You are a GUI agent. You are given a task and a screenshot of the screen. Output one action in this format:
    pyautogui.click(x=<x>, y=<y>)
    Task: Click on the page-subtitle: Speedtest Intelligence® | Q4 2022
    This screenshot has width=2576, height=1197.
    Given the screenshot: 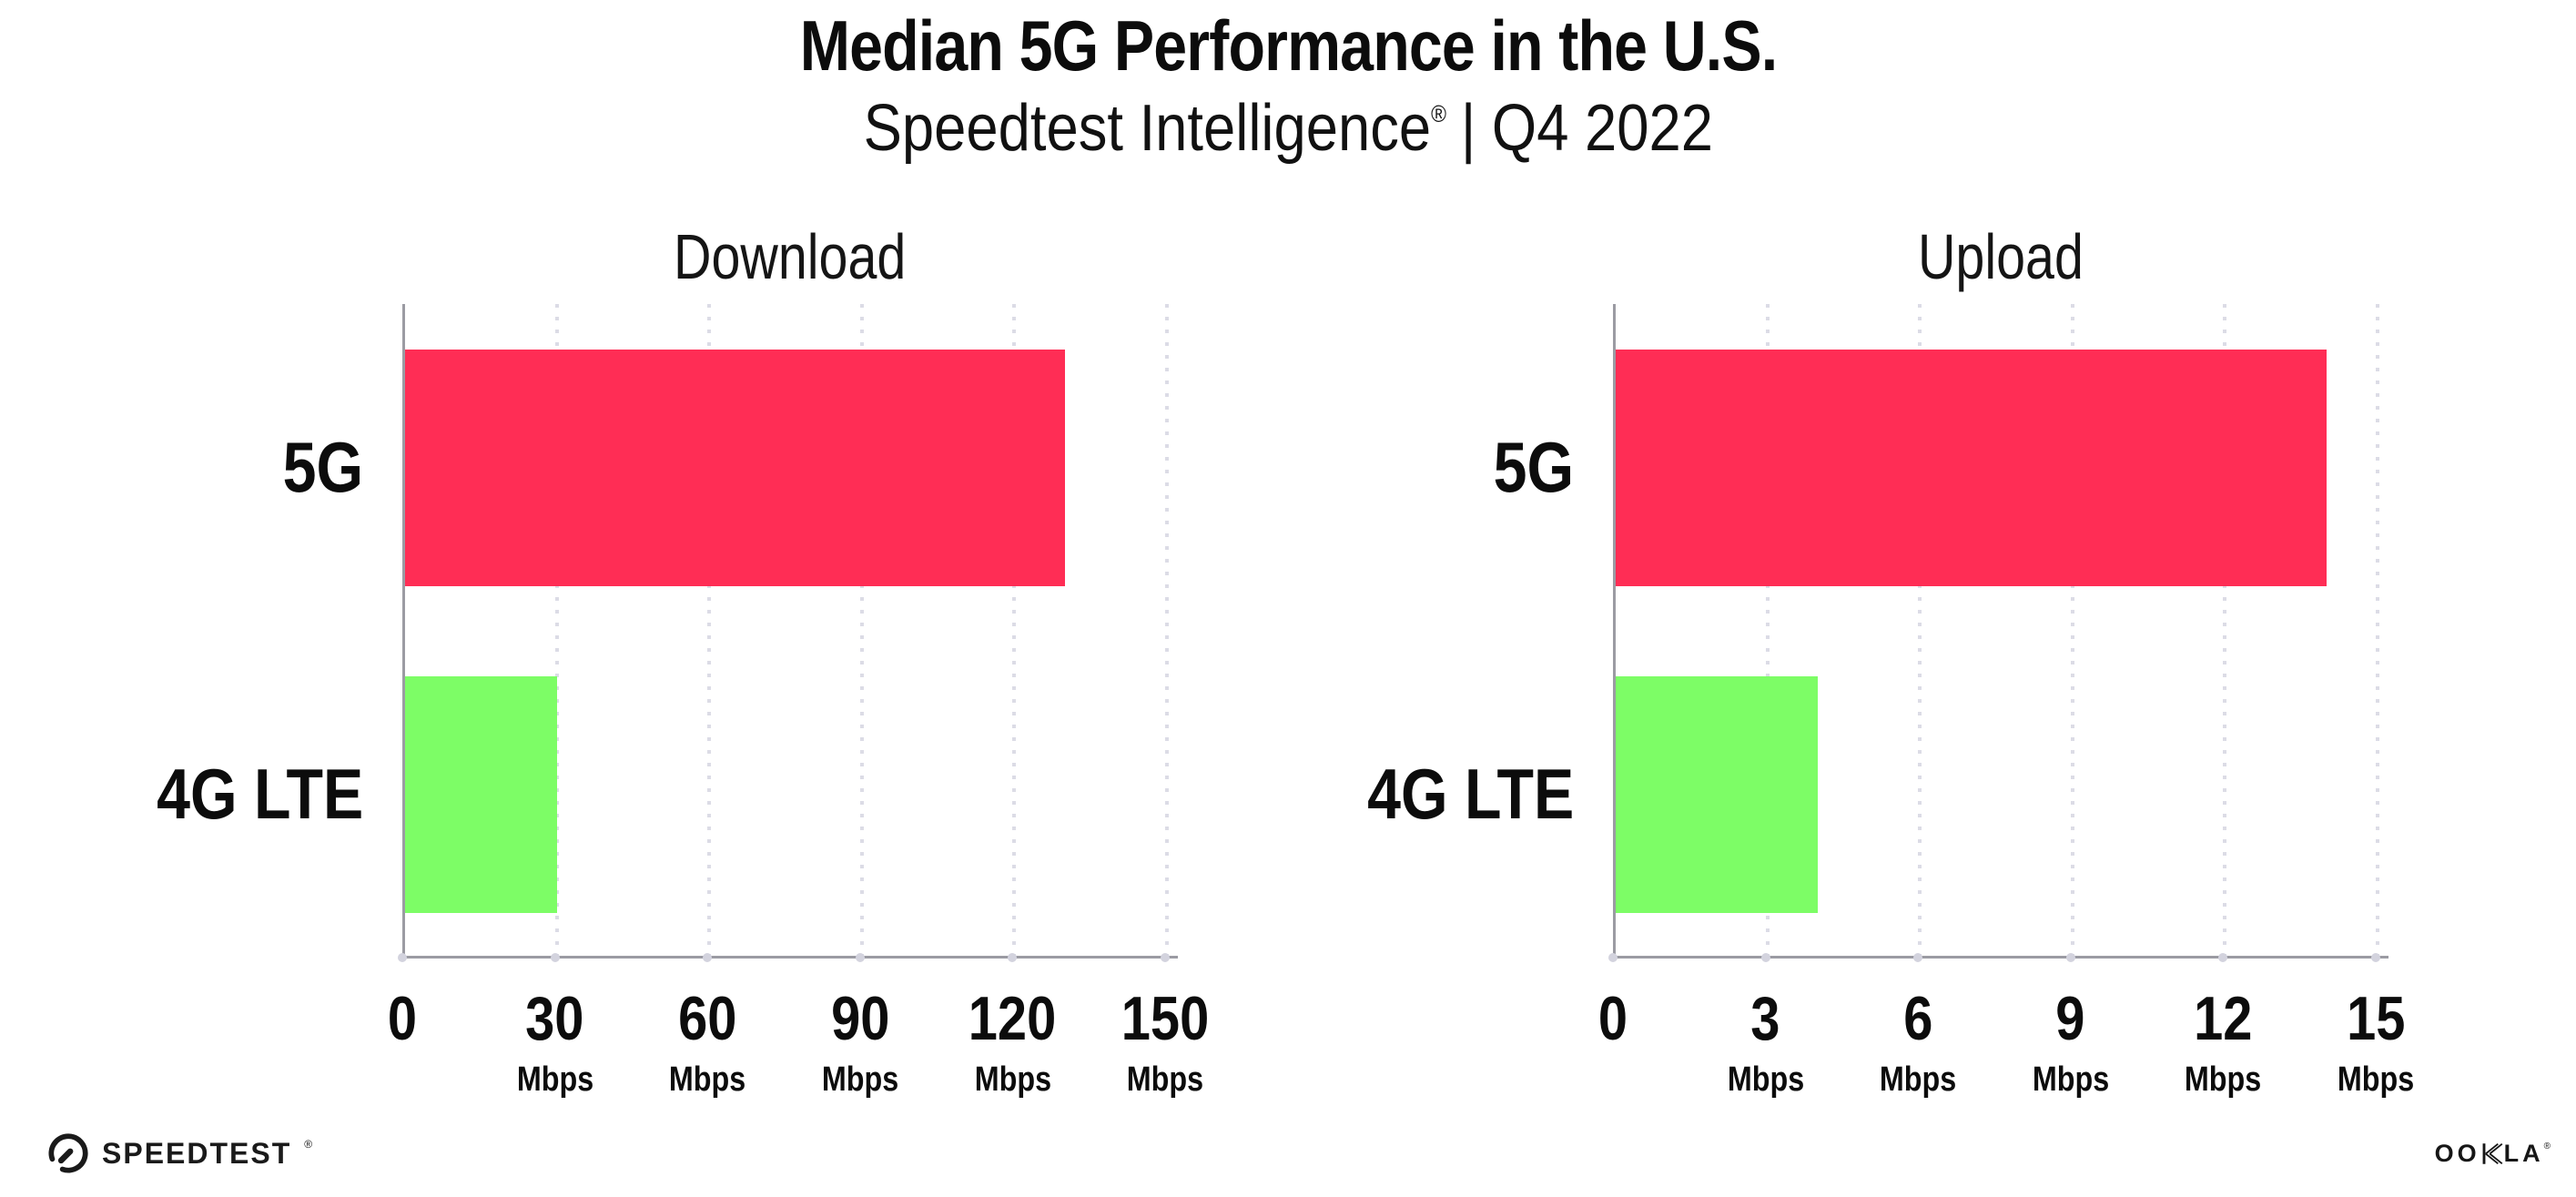 What is the action you would take?
    pyautogui.click(x=1288, y=128)
    